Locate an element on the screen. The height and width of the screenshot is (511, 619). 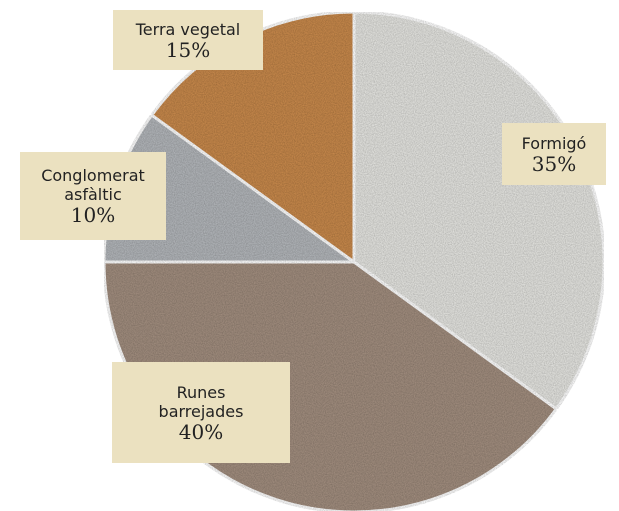
value-label: 35% is located at coordinates (554, 163).